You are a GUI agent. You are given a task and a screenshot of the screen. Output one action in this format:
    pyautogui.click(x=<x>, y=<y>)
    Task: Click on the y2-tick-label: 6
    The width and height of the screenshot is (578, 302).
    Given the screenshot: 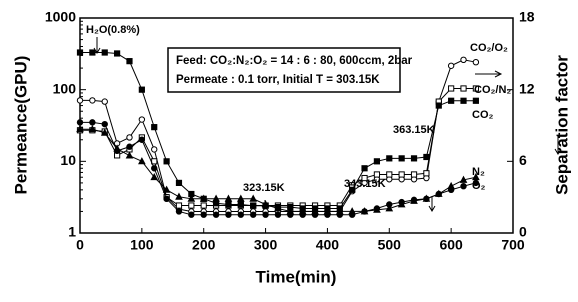 What is the action you would take?
    pyautogui.click(x=523, y=160)
    